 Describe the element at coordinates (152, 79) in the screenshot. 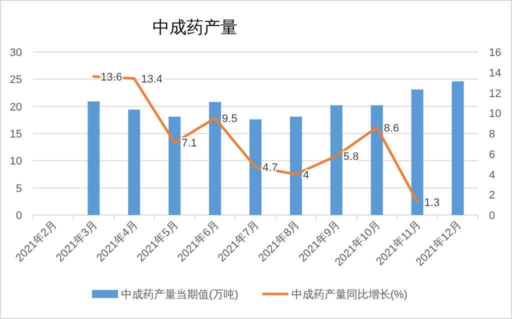

I see `data-label: 13.4` at that location.